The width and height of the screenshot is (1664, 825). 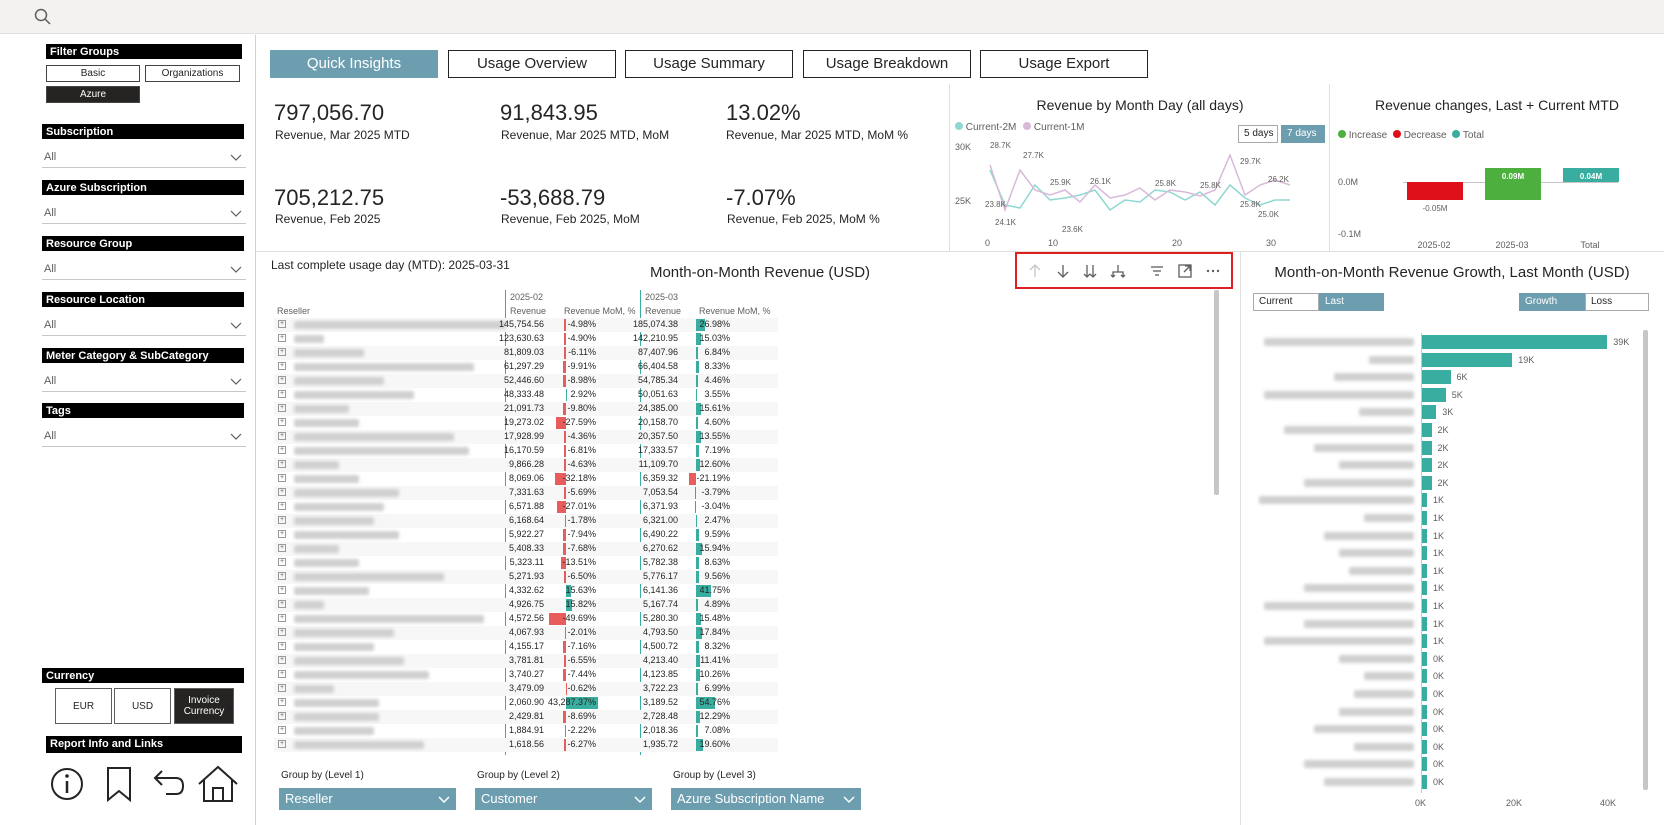 What do you see at coordinates (563, 799) in the screenshot?
I see `group-by-level2-dropdown: Customer` at bounding box center [563, 799].